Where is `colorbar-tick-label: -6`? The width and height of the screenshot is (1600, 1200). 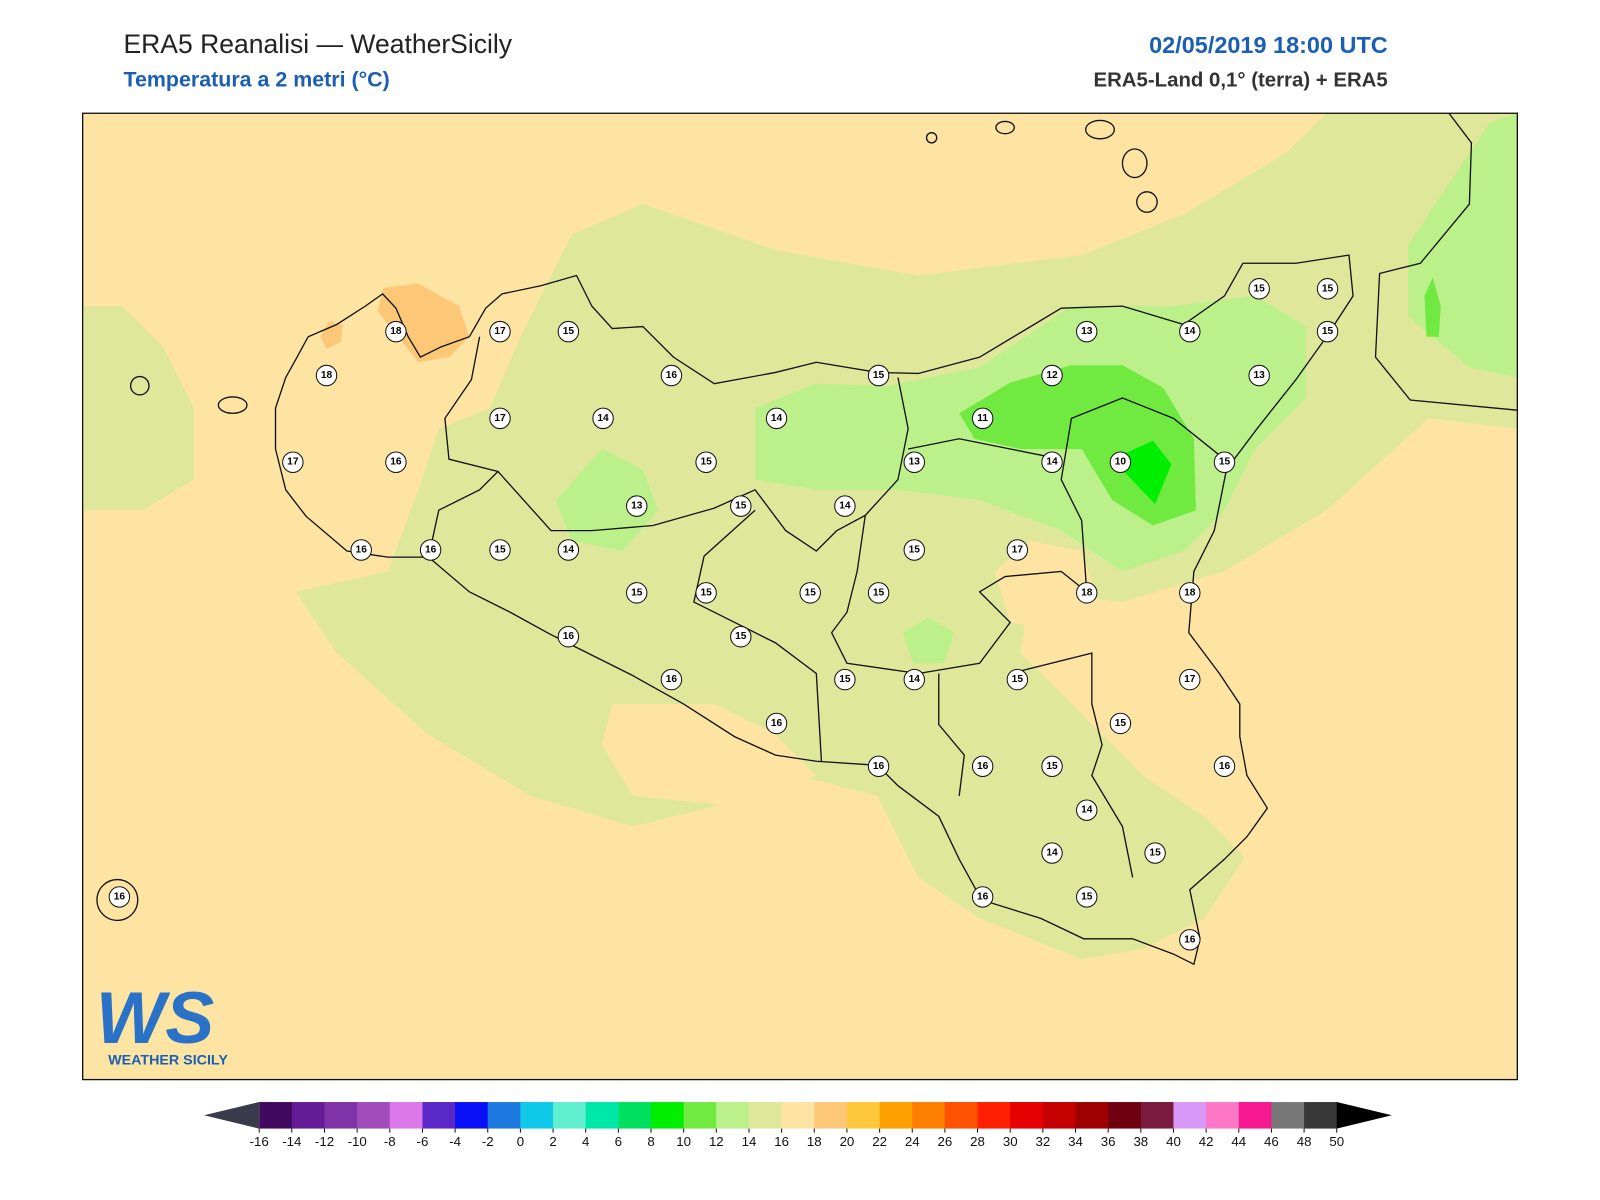 colorbar-tick-label: -6 is located at coordinates (423, 1141).